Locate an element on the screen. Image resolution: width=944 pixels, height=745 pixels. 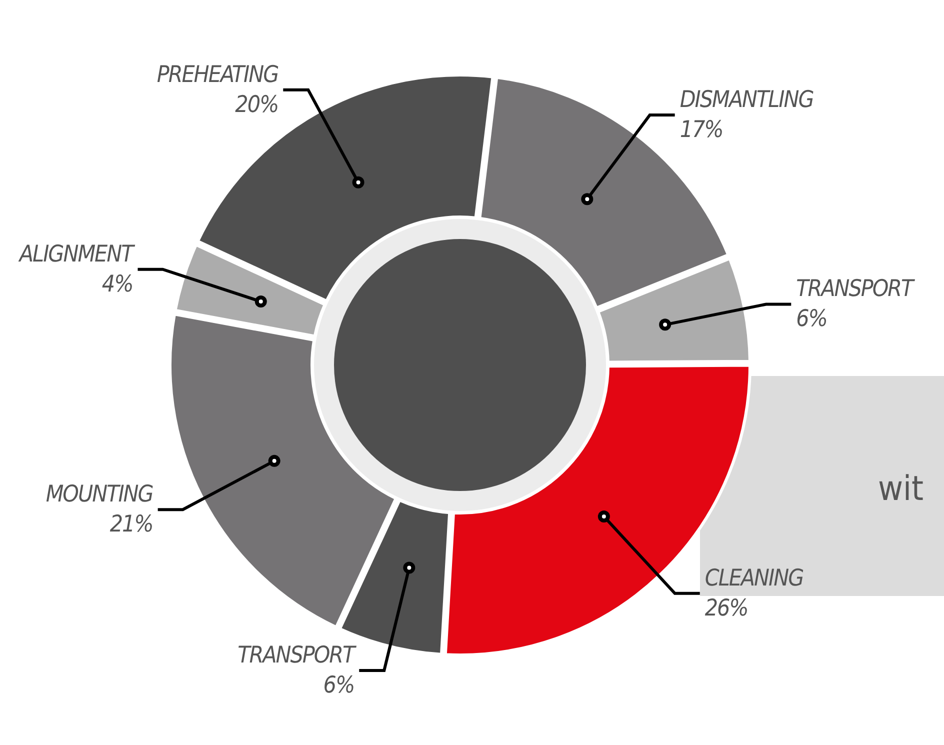
slice-label: DISMANTLING is located at coordinates (747, 100).